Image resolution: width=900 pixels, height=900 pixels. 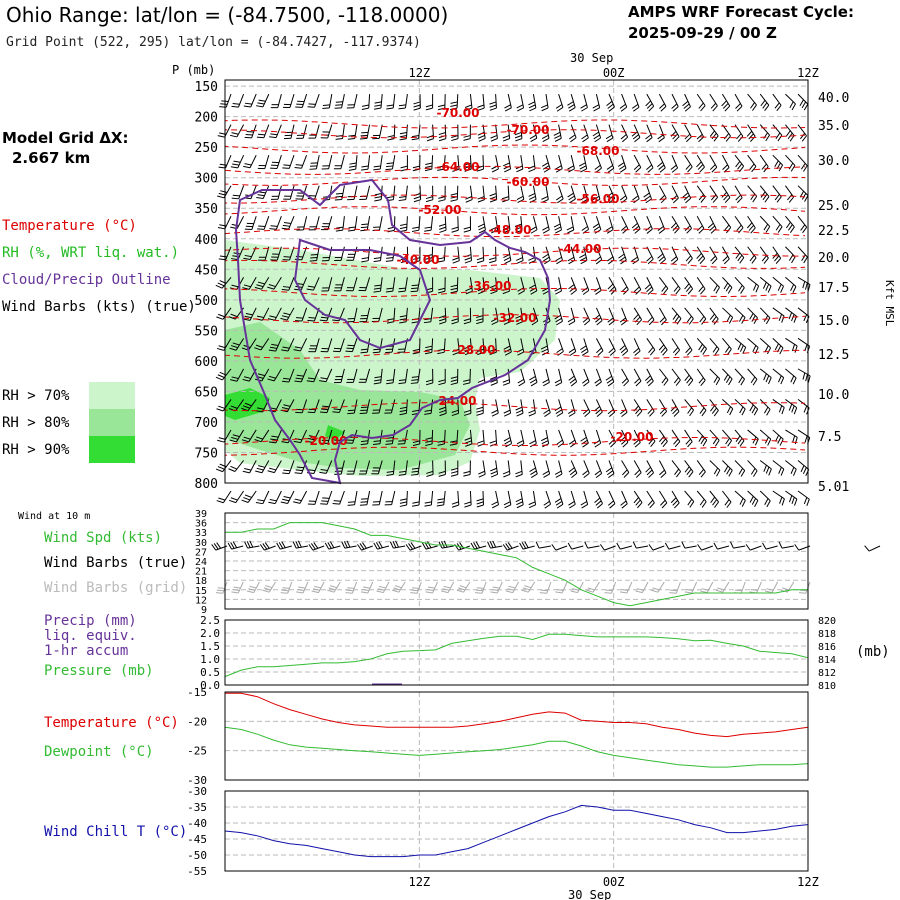 What do you see at coordinates (115, 832) in the screenshot?
I see `wind-chill-label: Wind Chill T (°C)` at bounding box center [115, 832].